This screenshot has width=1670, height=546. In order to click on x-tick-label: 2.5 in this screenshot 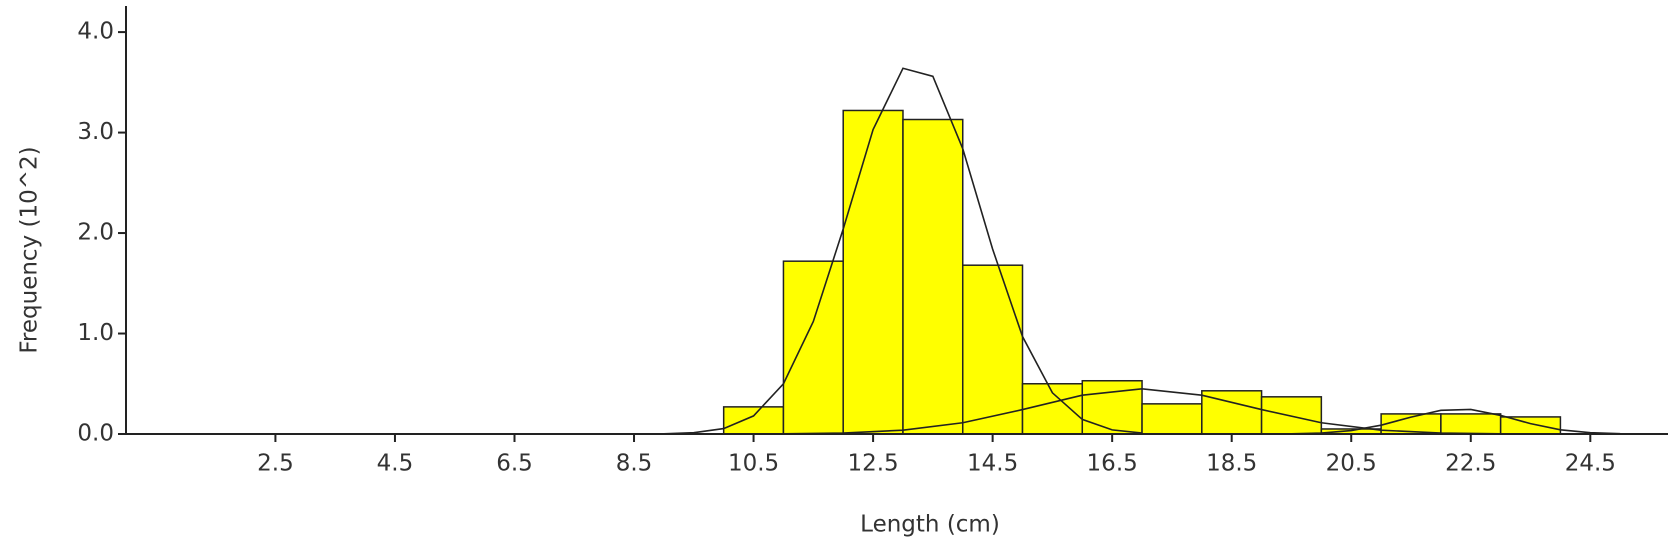, I will do `click(275, 464)`.